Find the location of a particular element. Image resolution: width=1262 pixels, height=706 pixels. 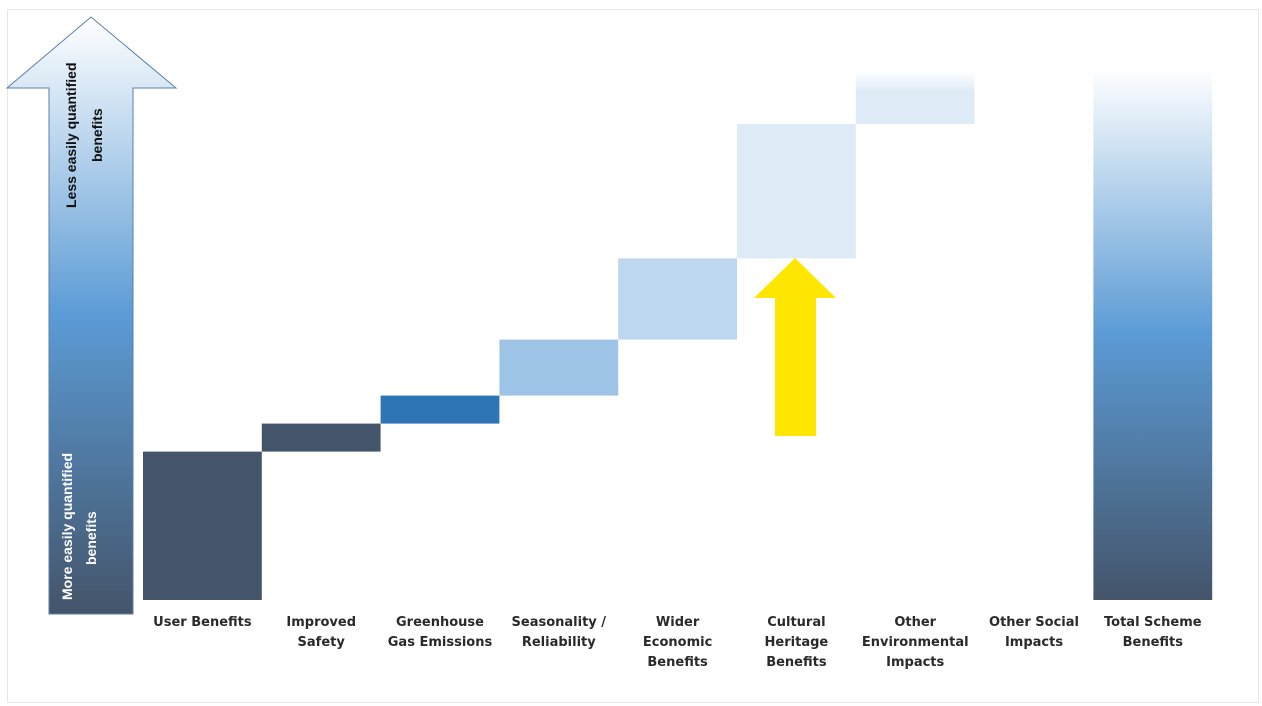

category-label-6: Other Environmental Impacts is located at coordinates (915, 642).